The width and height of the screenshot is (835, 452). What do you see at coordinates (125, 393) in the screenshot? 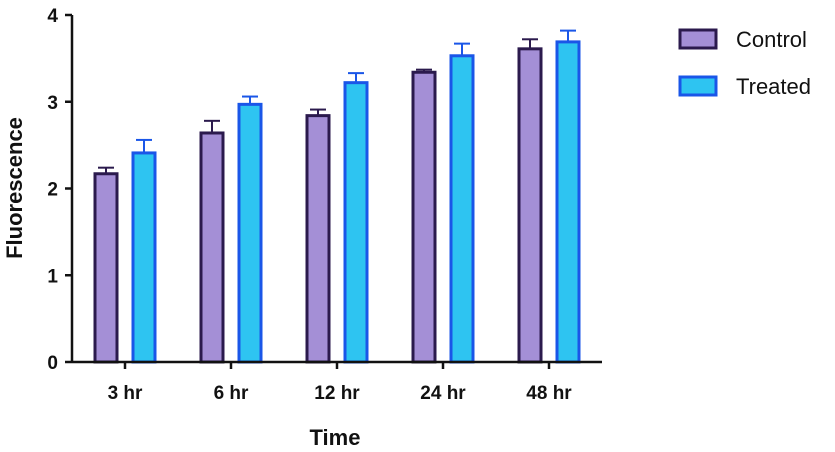
I see `x-tick-label: 3 hr` at bounding box center [125, 393].